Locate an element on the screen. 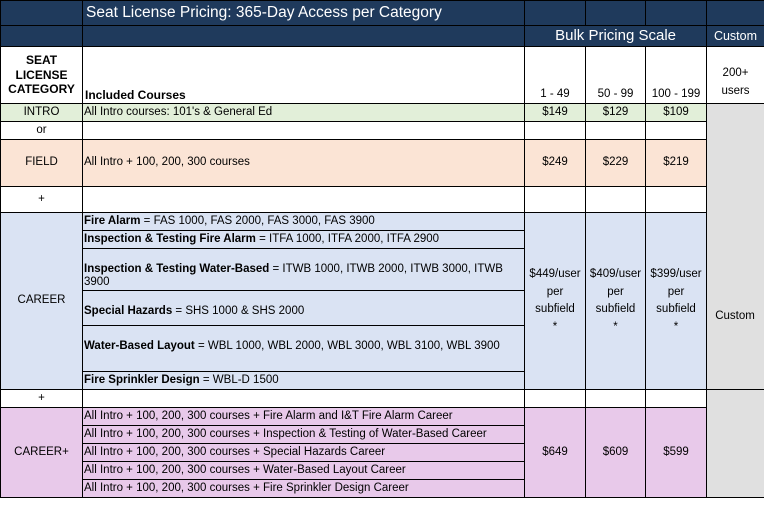  career-price-amount: $399/user is located at coordinates (676, 274).